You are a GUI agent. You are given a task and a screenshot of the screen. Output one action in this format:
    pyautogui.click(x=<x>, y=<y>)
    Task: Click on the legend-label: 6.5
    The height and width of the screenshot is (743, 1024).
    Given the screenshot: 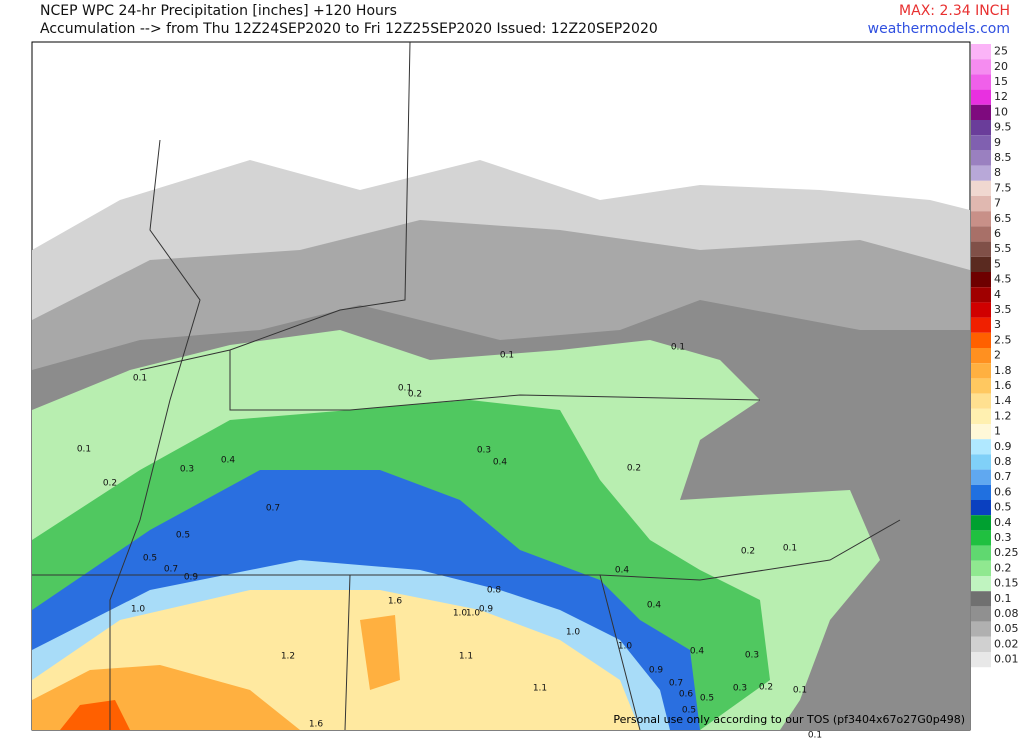 What is the action you would take?
    pyautogui.click(x=1003, y=218)
    